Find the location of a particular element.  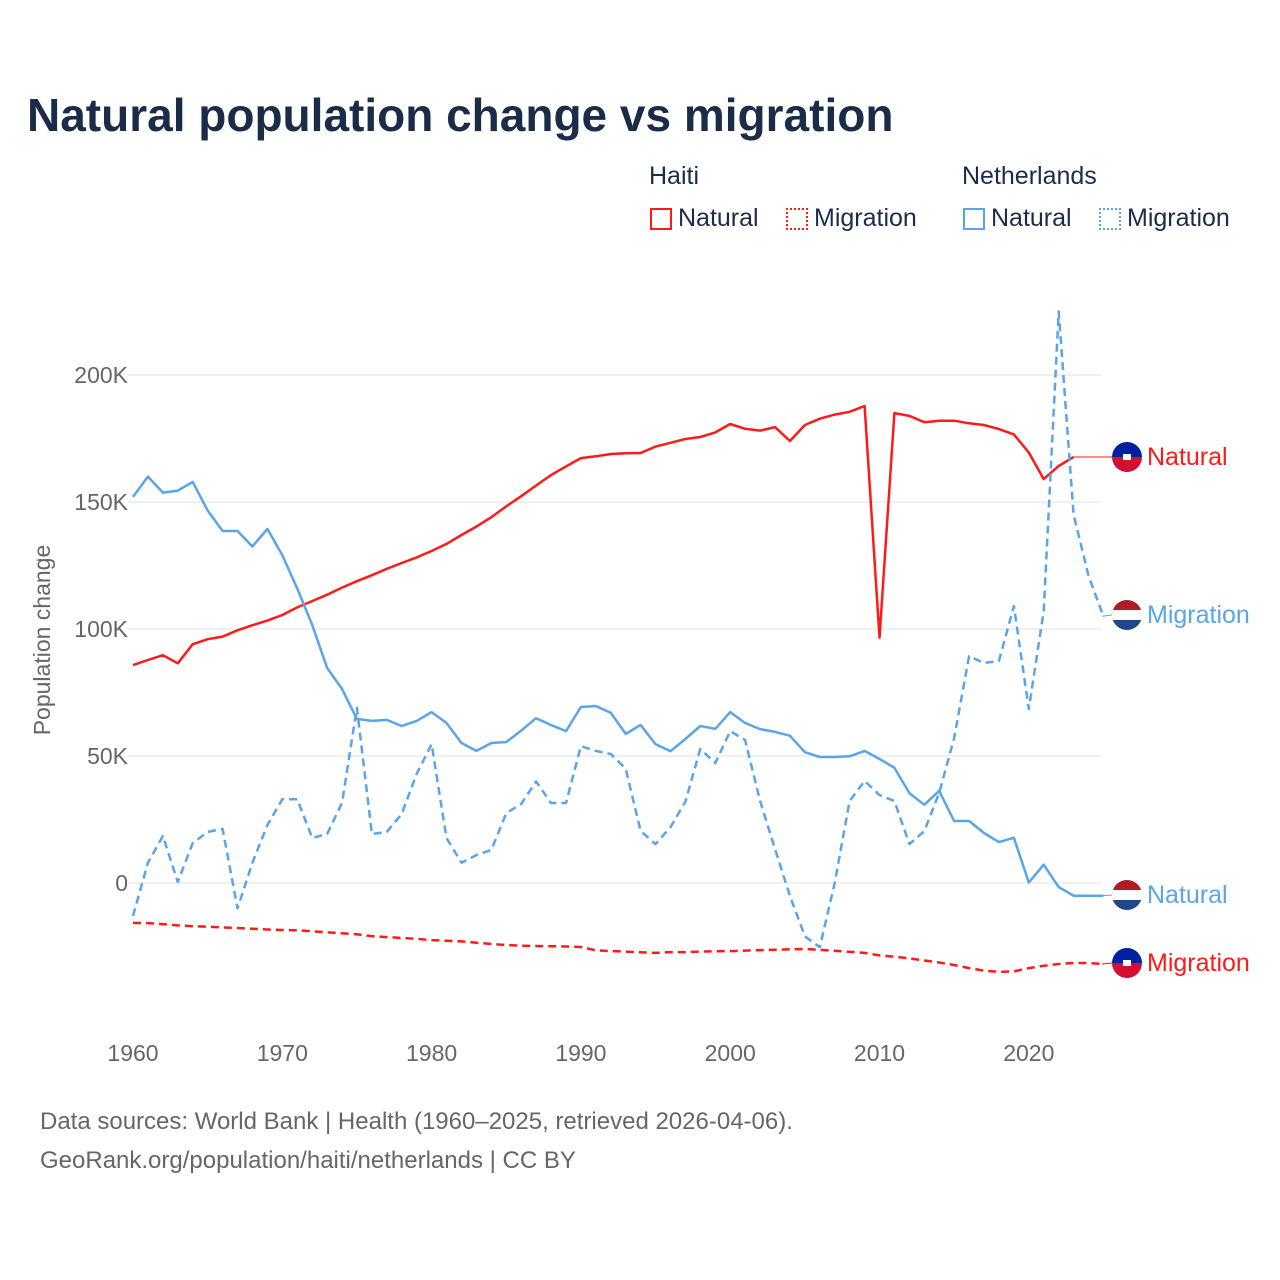

x-tick-label: 1990 is located at coordinates (580, 1053).